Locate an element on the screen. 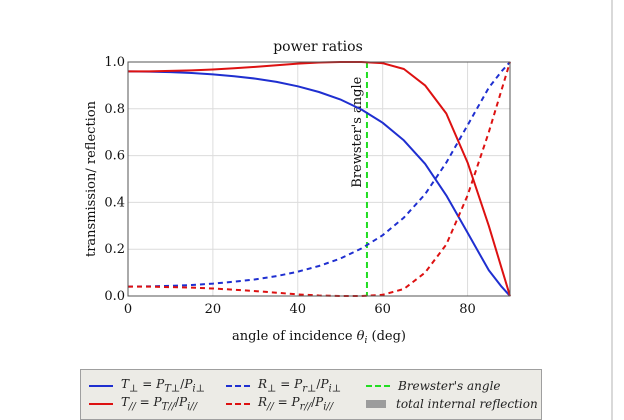 The width and height of the screenshot is (624, 420). legend-label: Brewster's angle is located at coordinates (449, 386).